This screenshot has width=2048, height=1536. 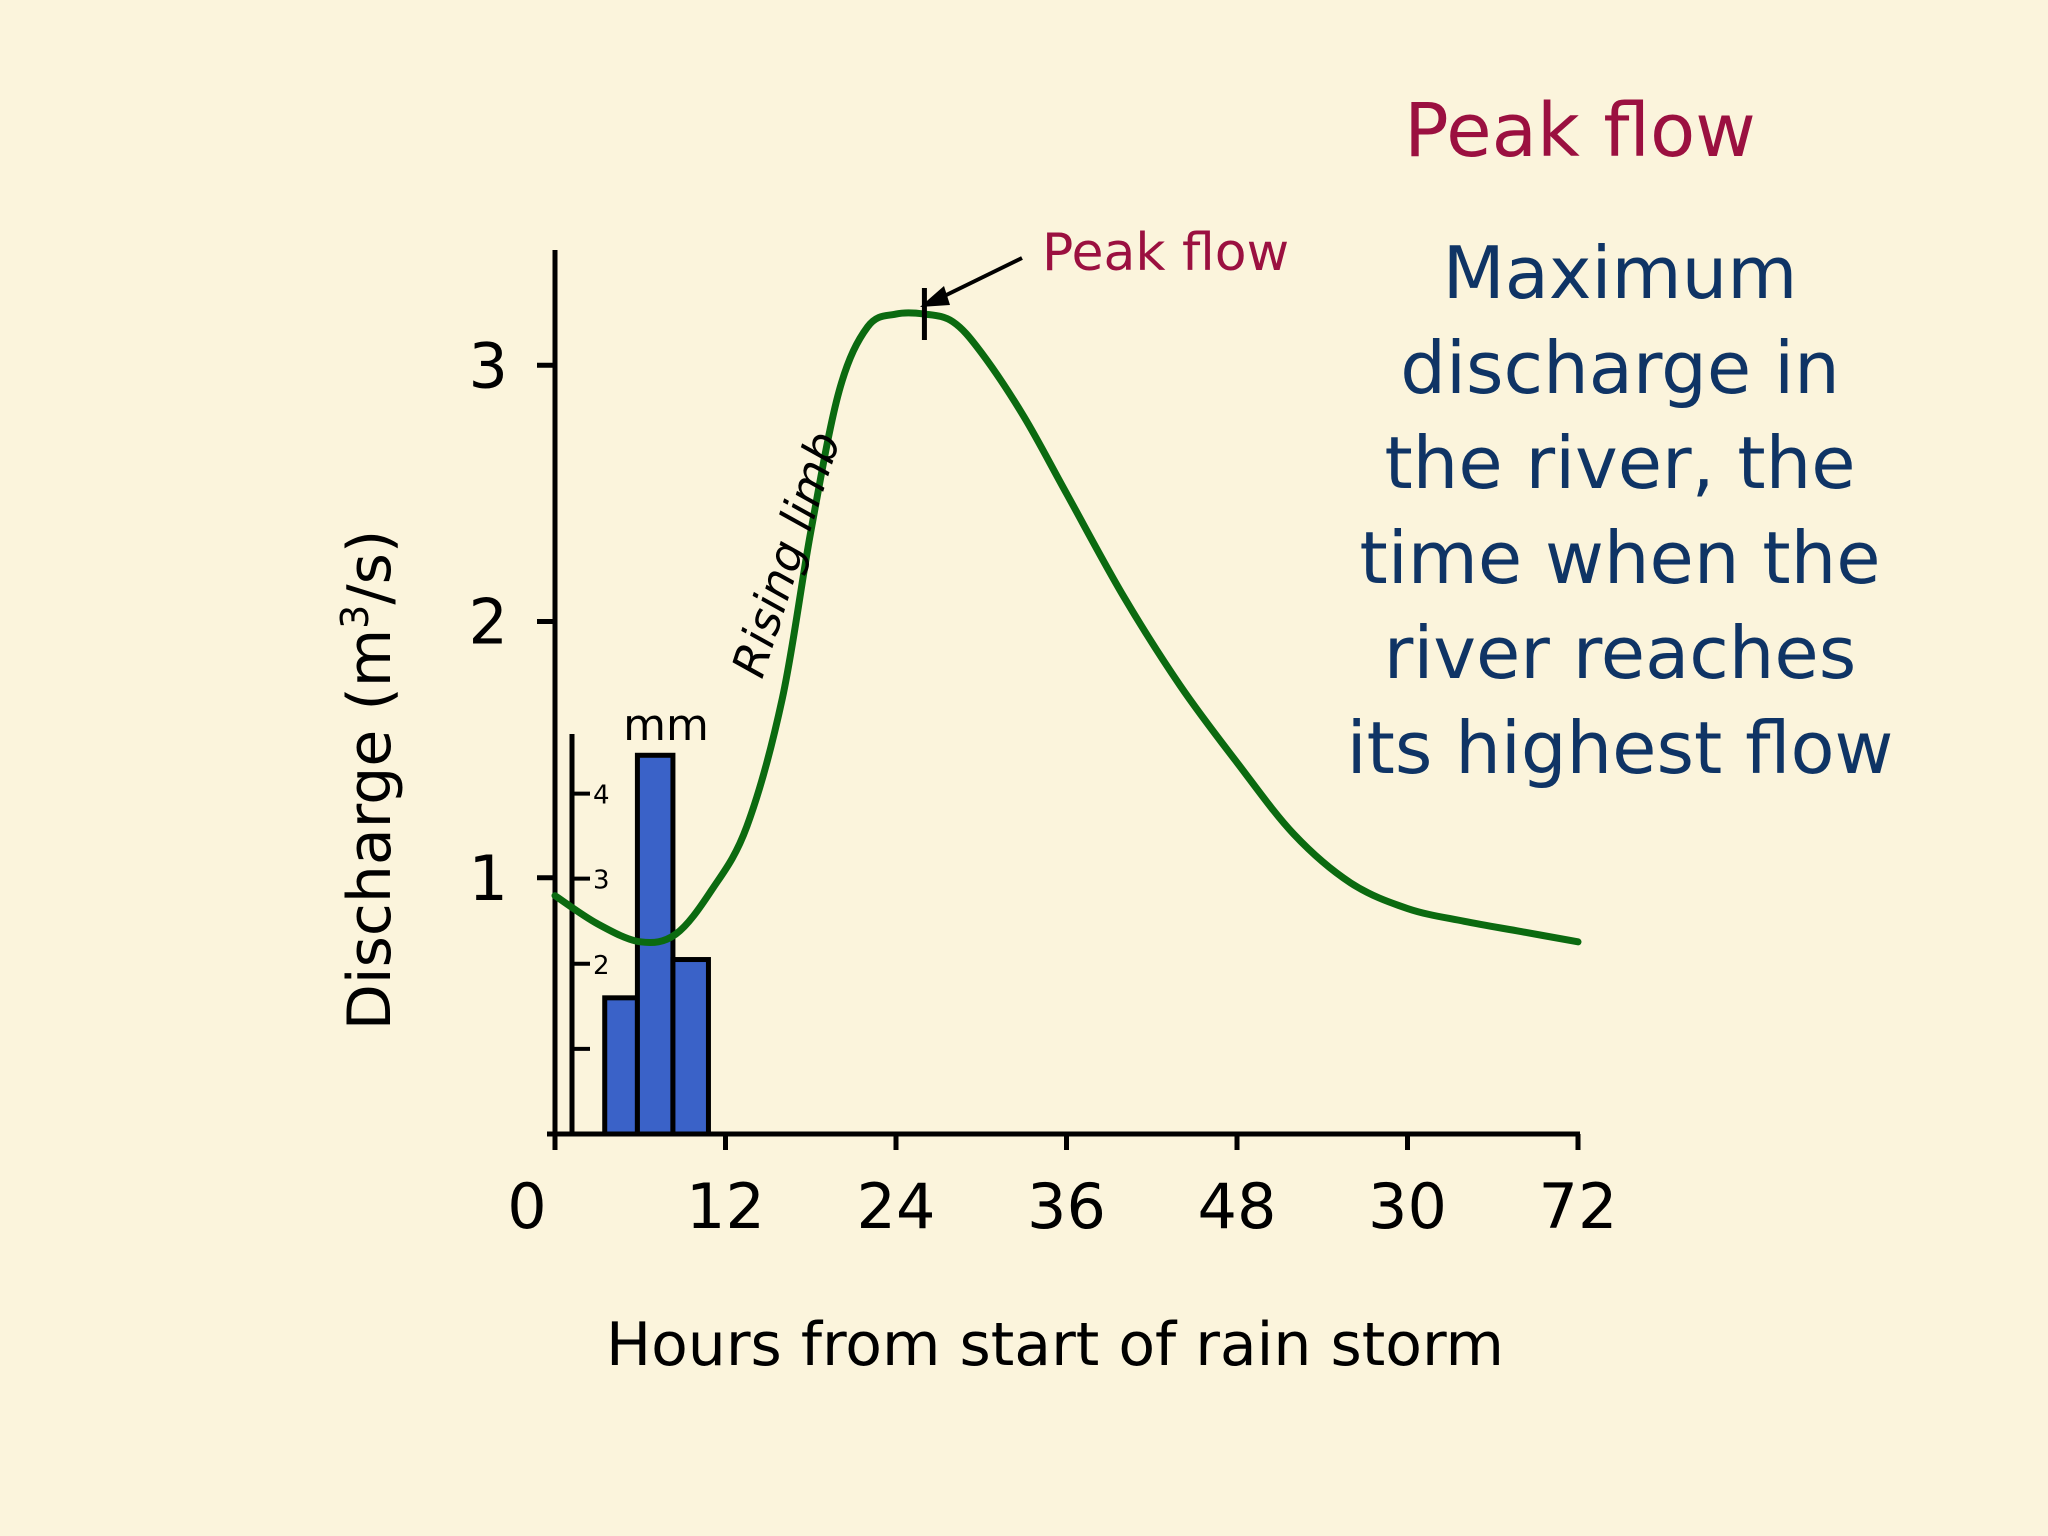 What do you see at coordinates (526, 1206) in the screenshot?
I see `x-tick-label: 0` at bounding box center [526, 1206].